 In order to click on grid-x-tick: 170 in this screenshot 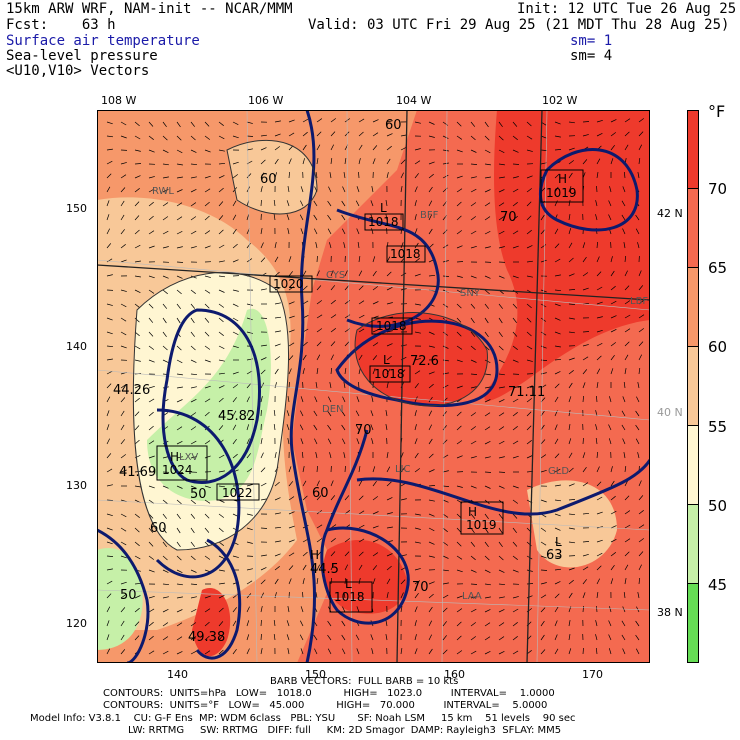, I will do `click(592, 674)`.